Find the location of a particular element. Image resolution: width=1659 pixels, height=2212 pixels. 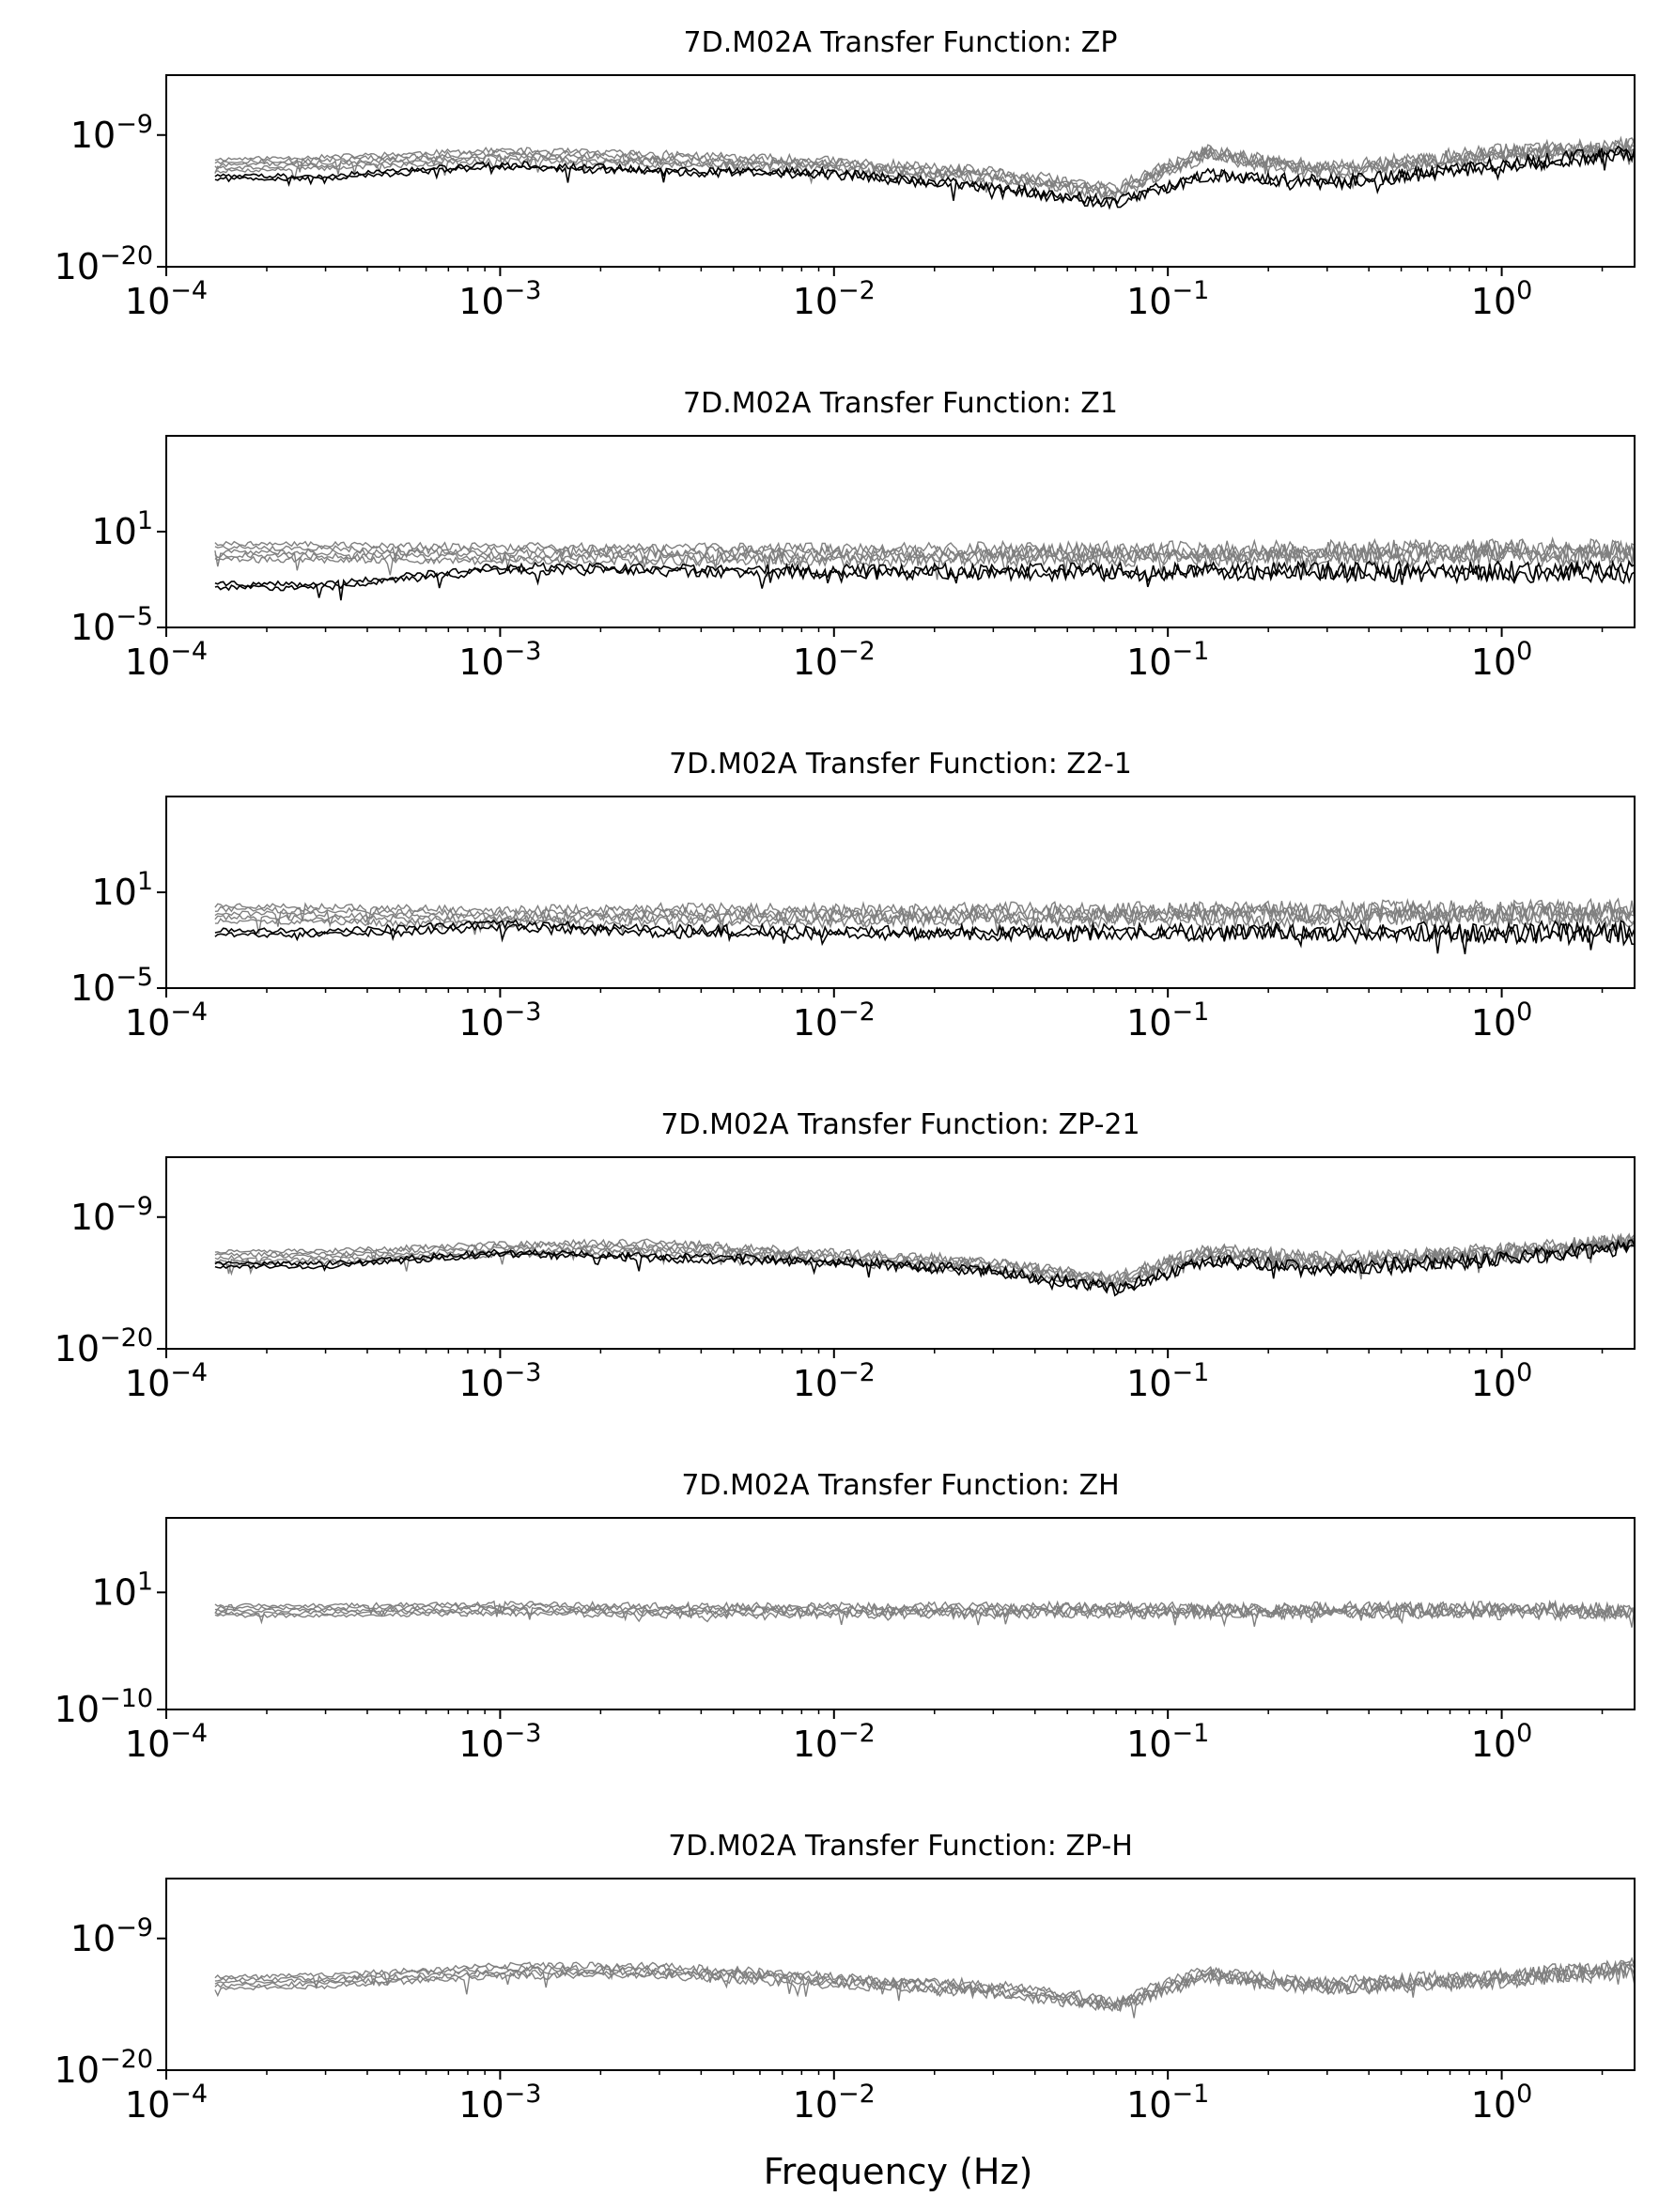

subplot-title: 7D.M02A Transfer Function: ZP is located at coordinates (901, 43).